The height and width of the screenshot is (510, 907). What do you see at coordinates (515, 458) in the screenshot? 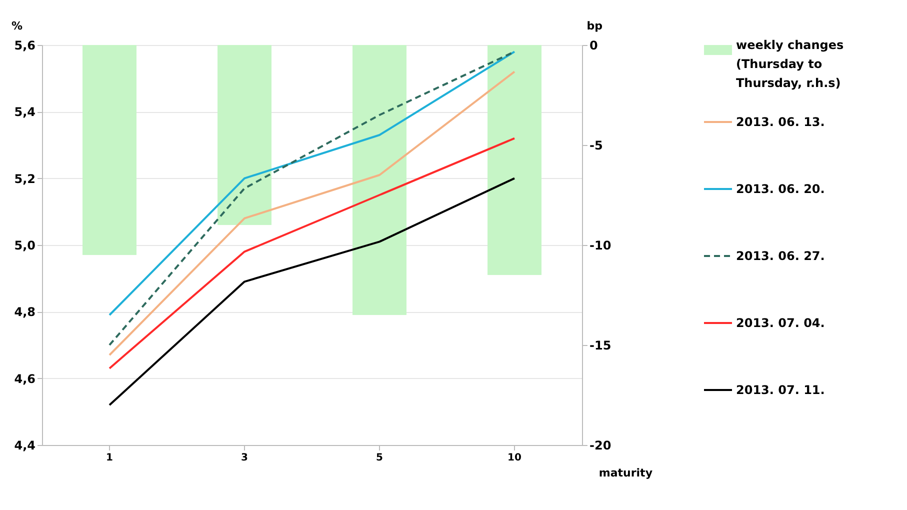
I see `x-tick-label: 10` at bounding box center [515, 458].